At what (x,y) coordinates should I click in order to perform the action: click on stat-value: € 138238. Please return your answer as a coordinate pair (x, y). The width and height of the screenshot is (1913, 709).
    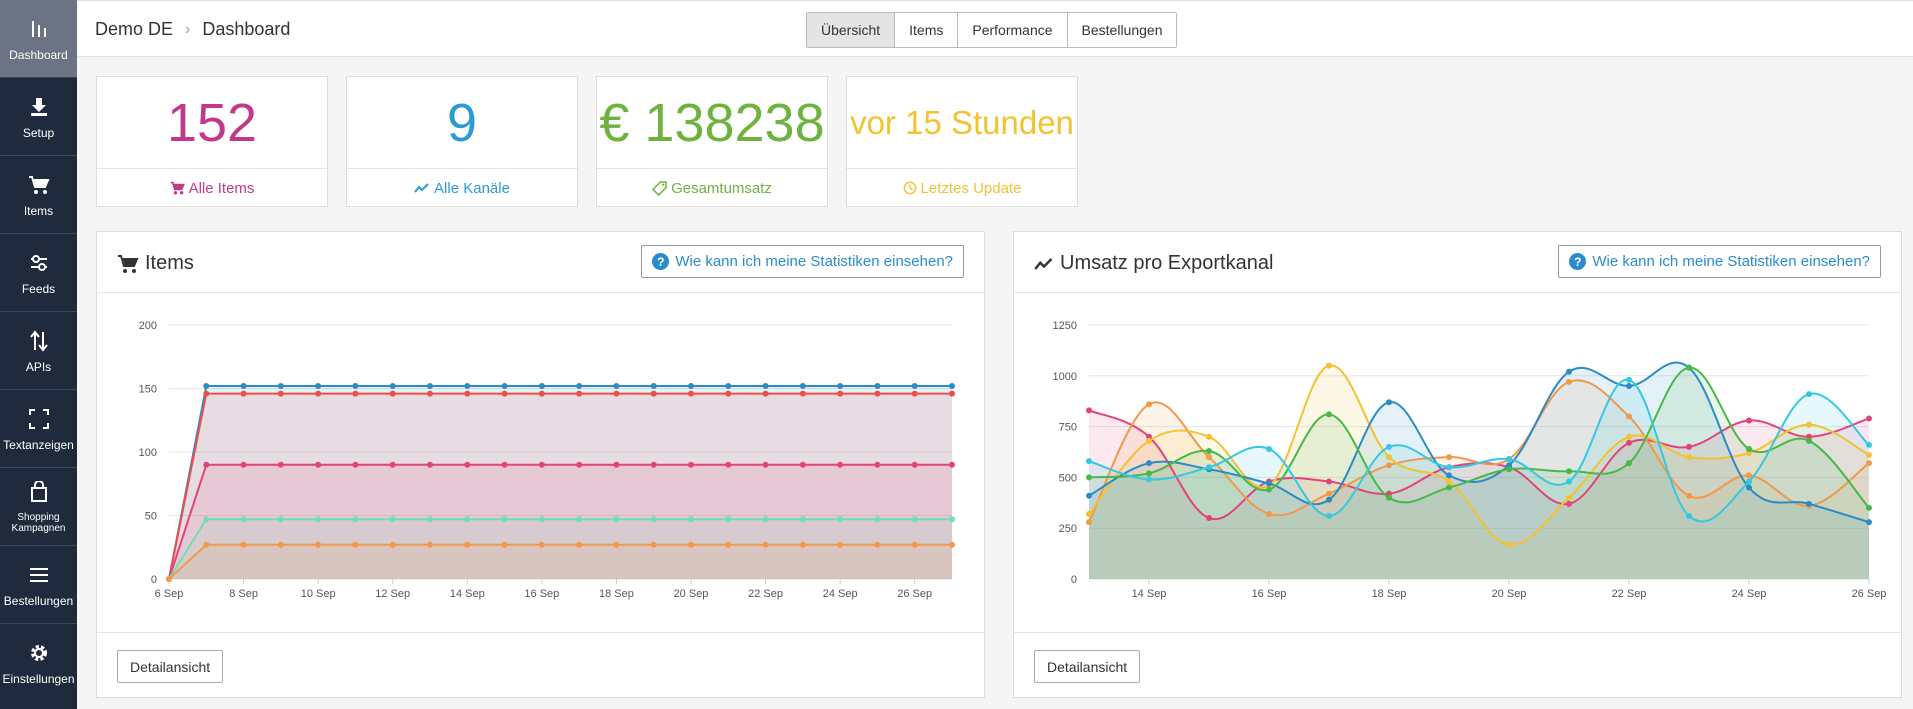
    Looking at the image, I should click on (712, 123).